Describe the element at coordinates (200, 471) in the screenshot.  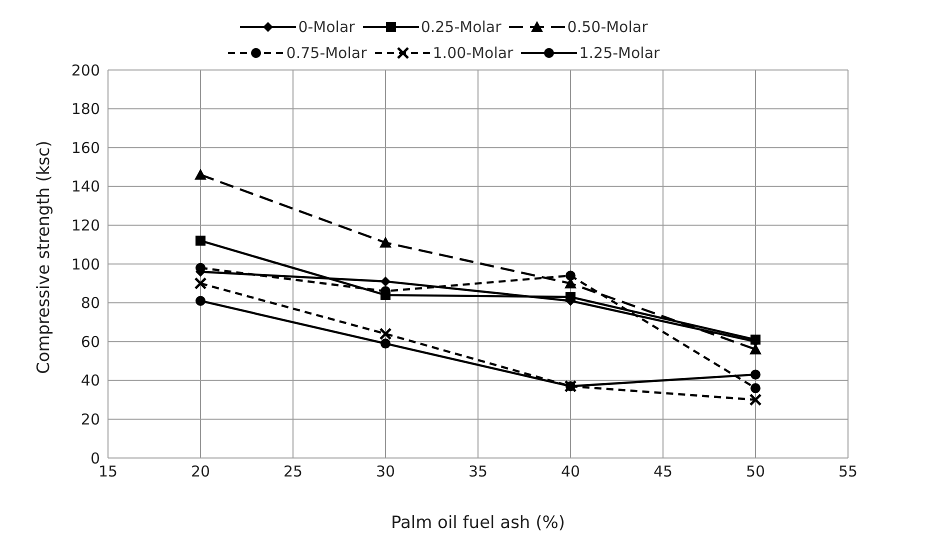
I see `x-tick-label: 20` at that location.